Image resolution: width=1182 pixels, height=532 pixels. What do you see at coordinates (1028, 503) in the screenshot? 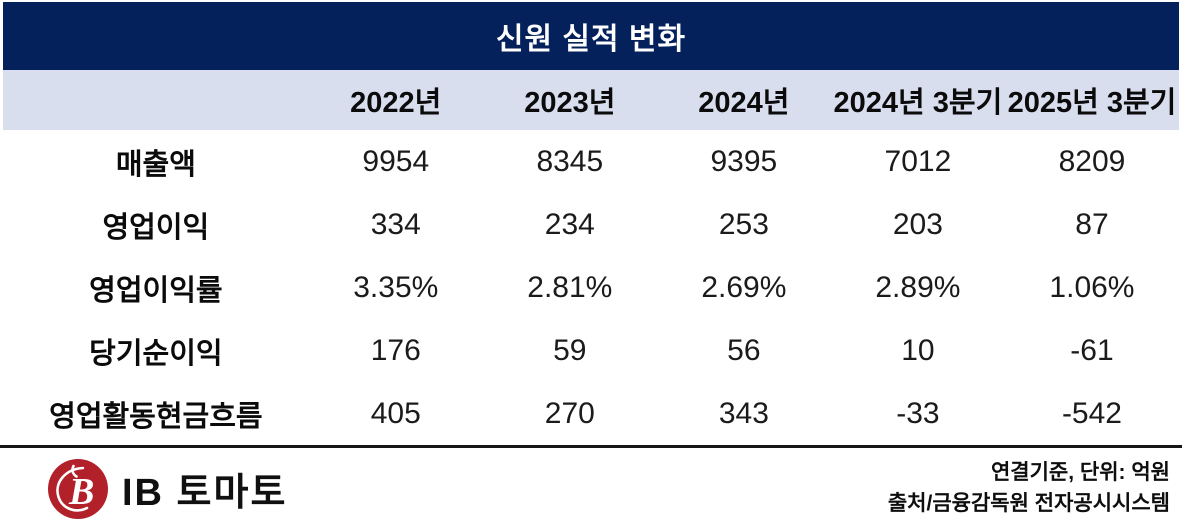
I see `source-note: 출처/금융감독원 전자공시시스템` at bounding box center [1028, 503].